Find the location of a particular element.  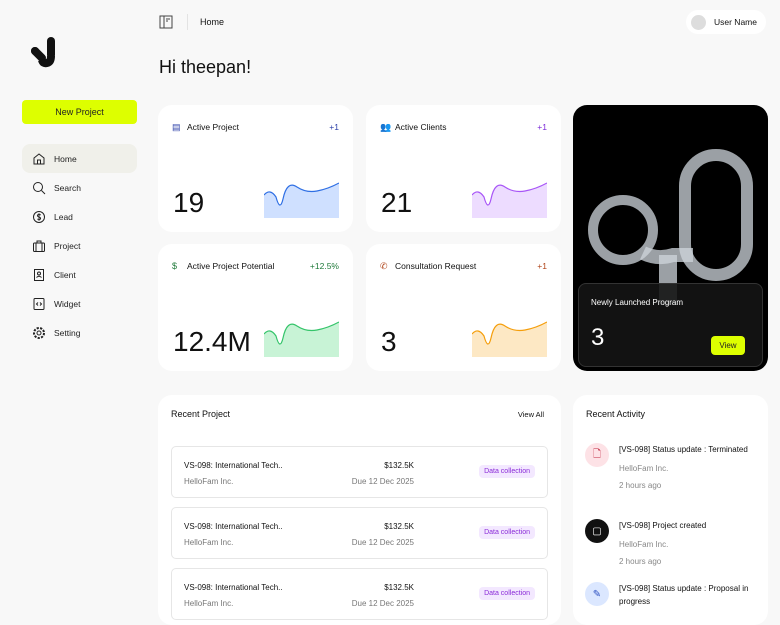

breadcrumb: Home is located at coordinates (212, 22).